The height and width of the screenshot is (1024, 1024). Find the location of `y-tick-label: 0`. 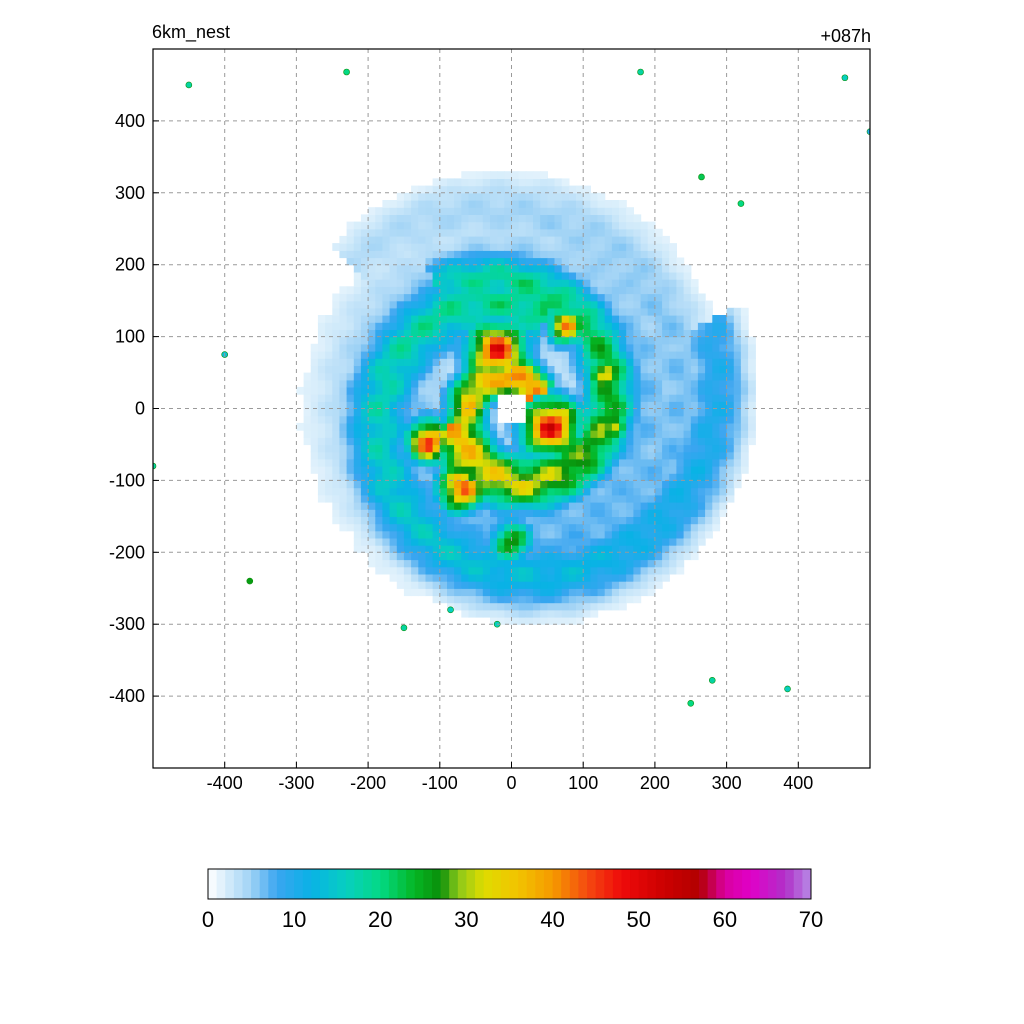

y-tick-label: 0 is located at coordinates (140, 409).